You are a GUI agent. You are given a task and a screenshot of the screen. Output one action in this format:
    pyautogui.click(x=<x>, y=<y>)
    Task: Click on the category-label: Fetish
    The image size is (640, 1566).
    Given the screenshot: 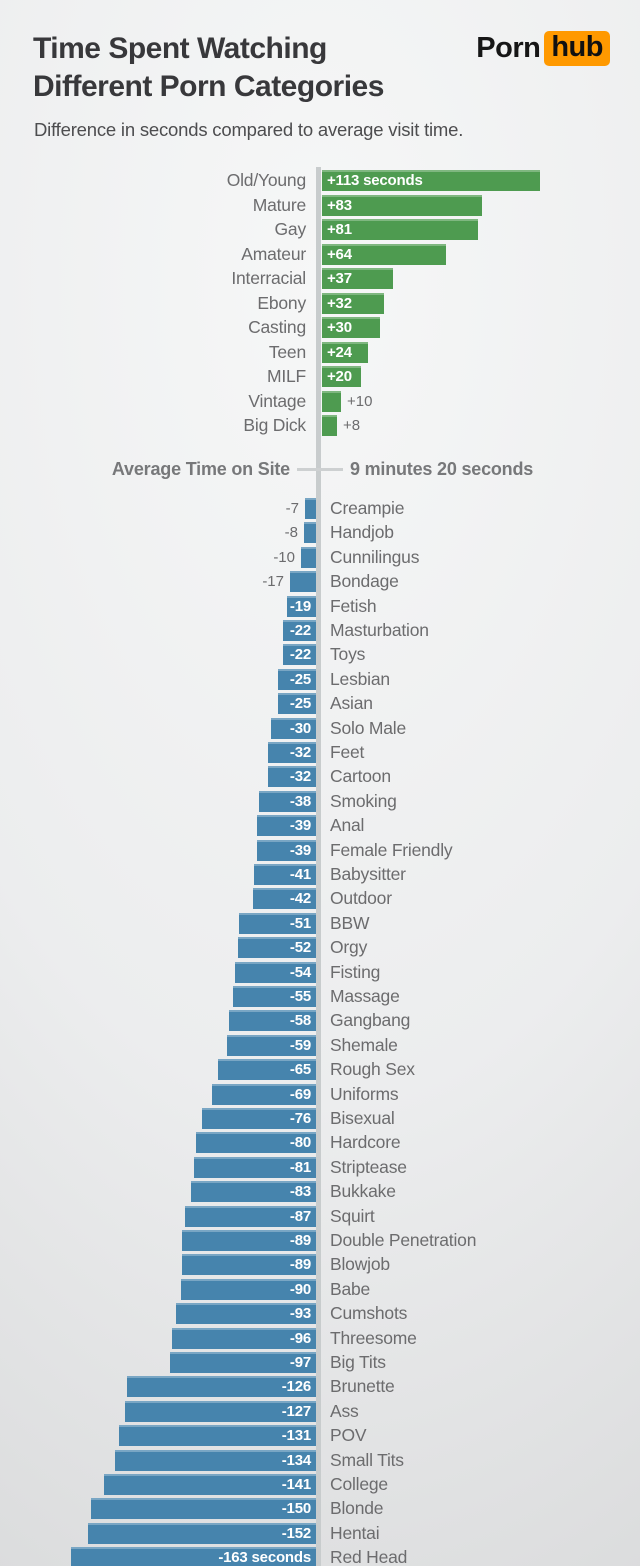 What is the action you would take?
    pyautogui.click(x=353, y=605)
    